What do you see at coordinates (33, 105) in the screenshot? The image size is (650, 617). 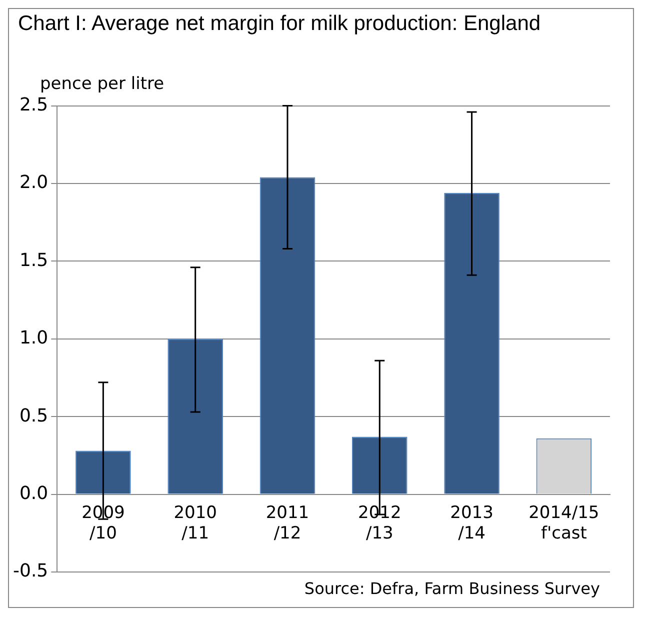 I see `y-tick-label: 2.5` at bounding box center [33, 105].